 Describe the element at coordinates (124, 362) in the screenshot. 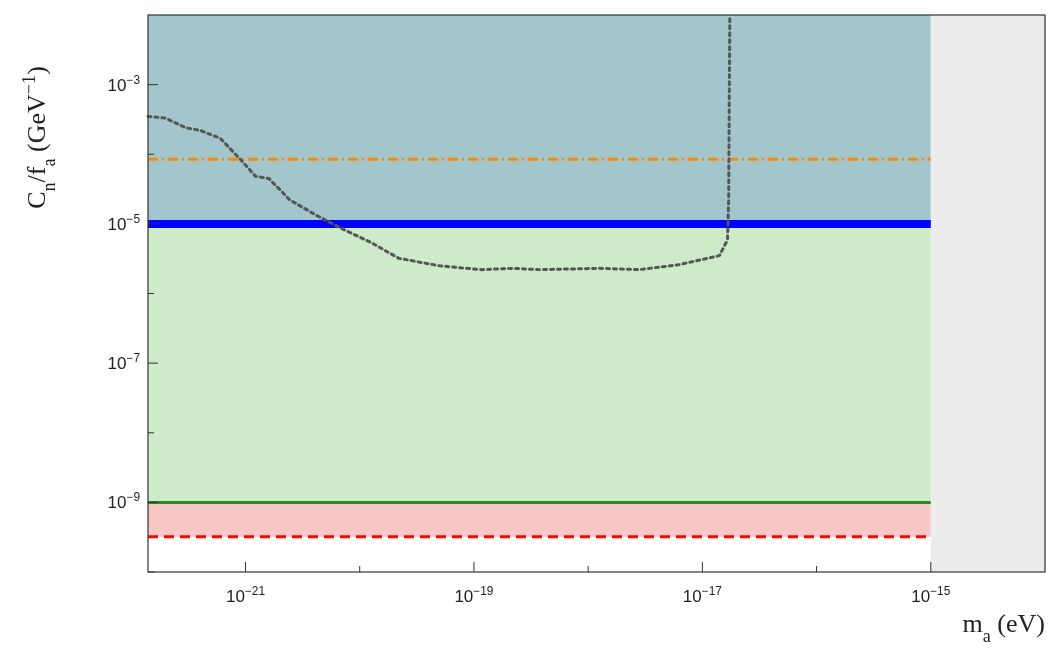

I see `y-tick-label: 10$^{−7}$` at that location.